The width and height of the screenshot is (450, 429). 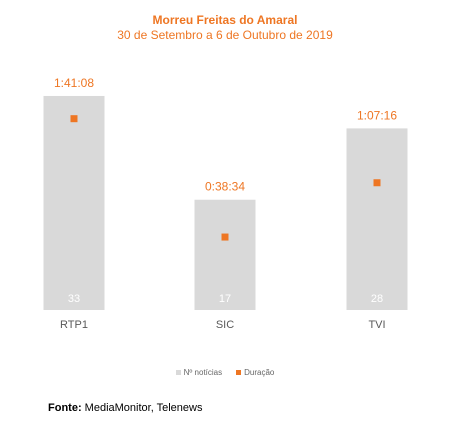 I want to click on legend-label-duracao: Duração, so click(x=259, y=372).